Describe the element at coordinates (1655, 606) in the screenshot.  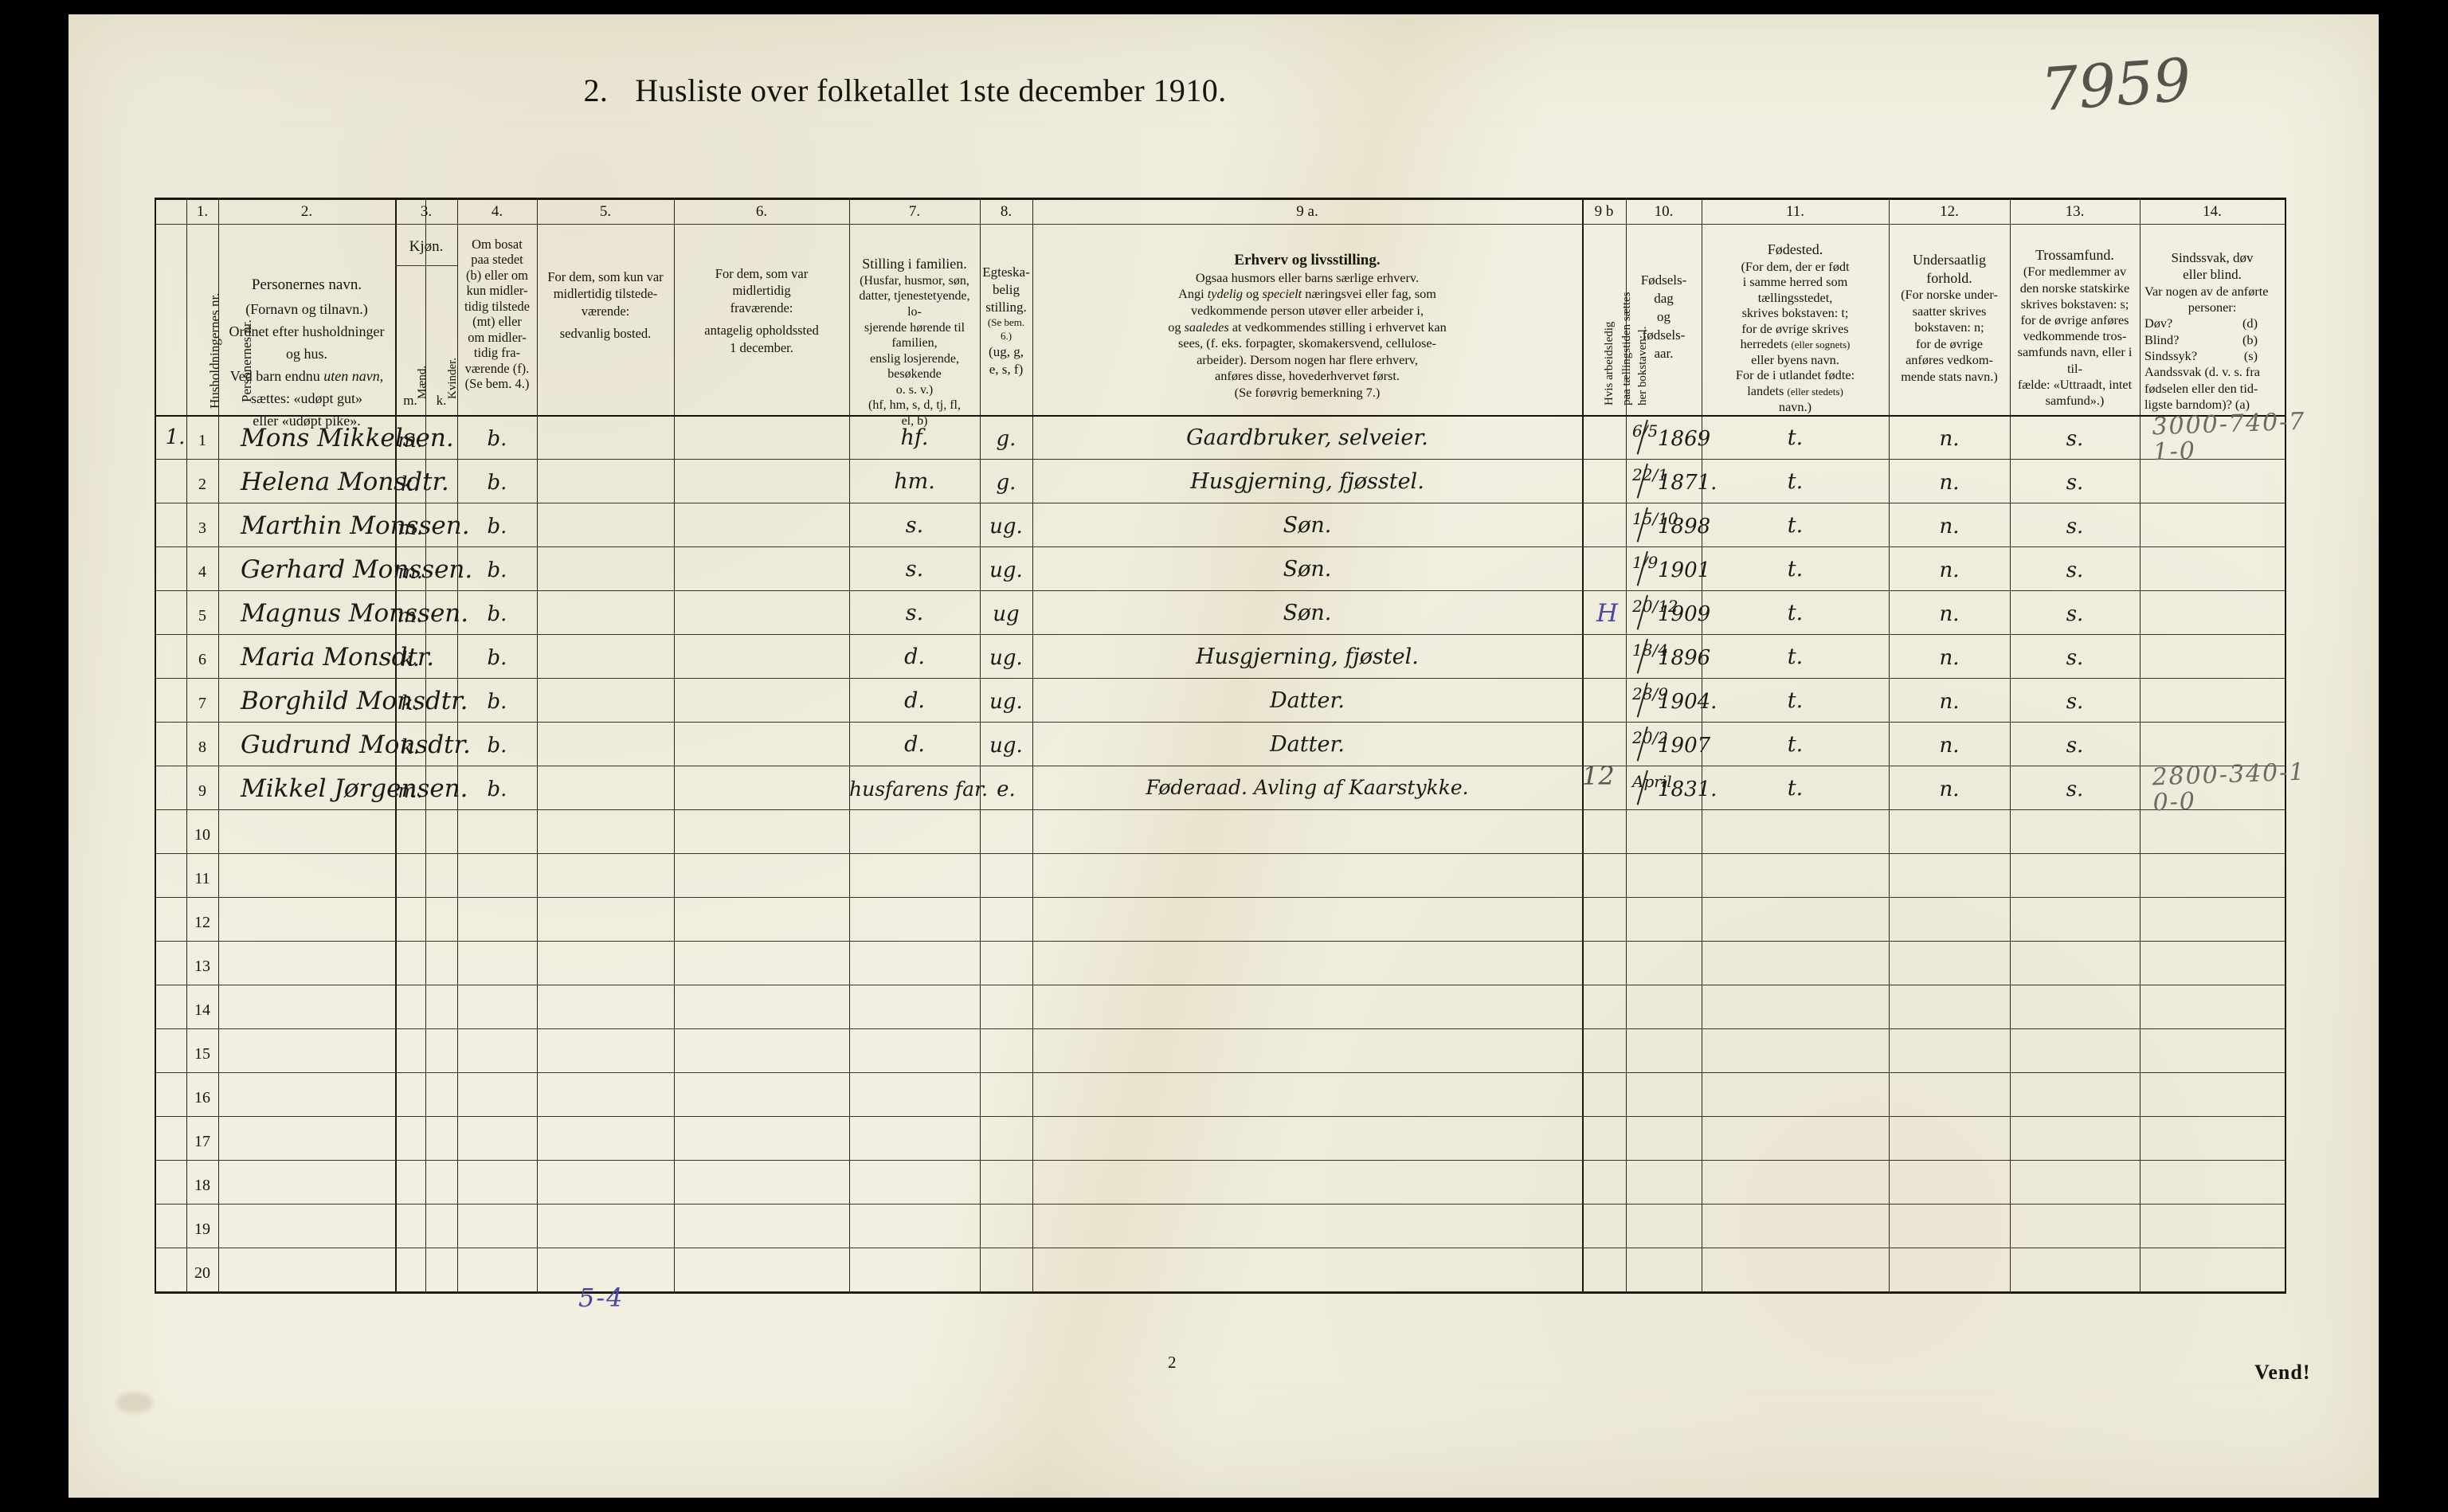
I see `birth-day: 20/12` at that location.